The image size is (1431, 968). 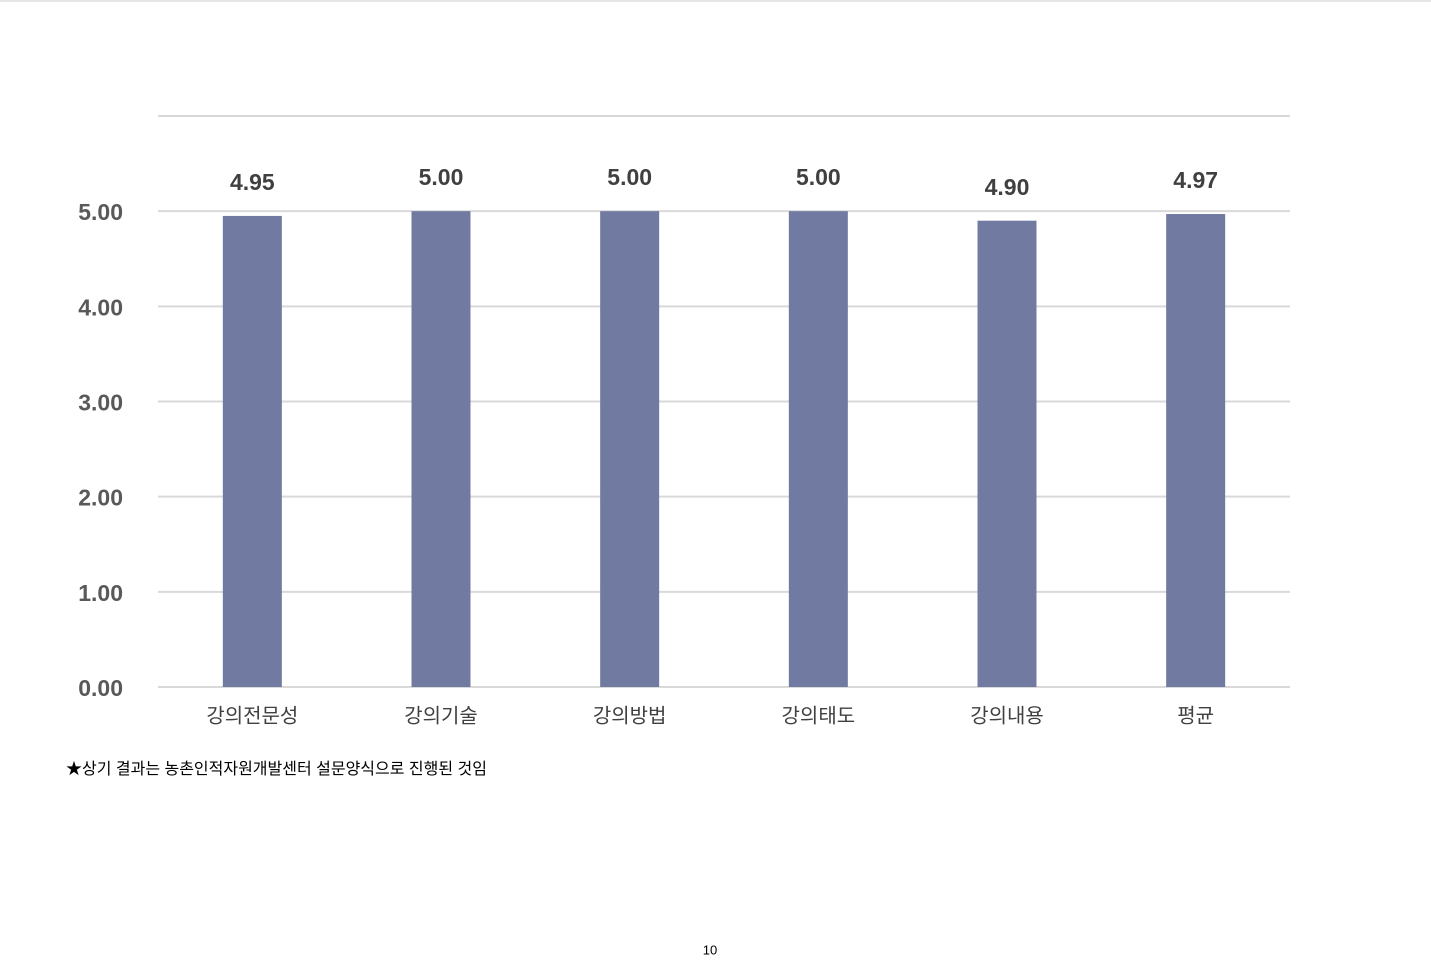 What do you see at coordinates (100, 403) in the screenshot?
I see `y-tick-label: 3.00` at bounding box center [100, 403].